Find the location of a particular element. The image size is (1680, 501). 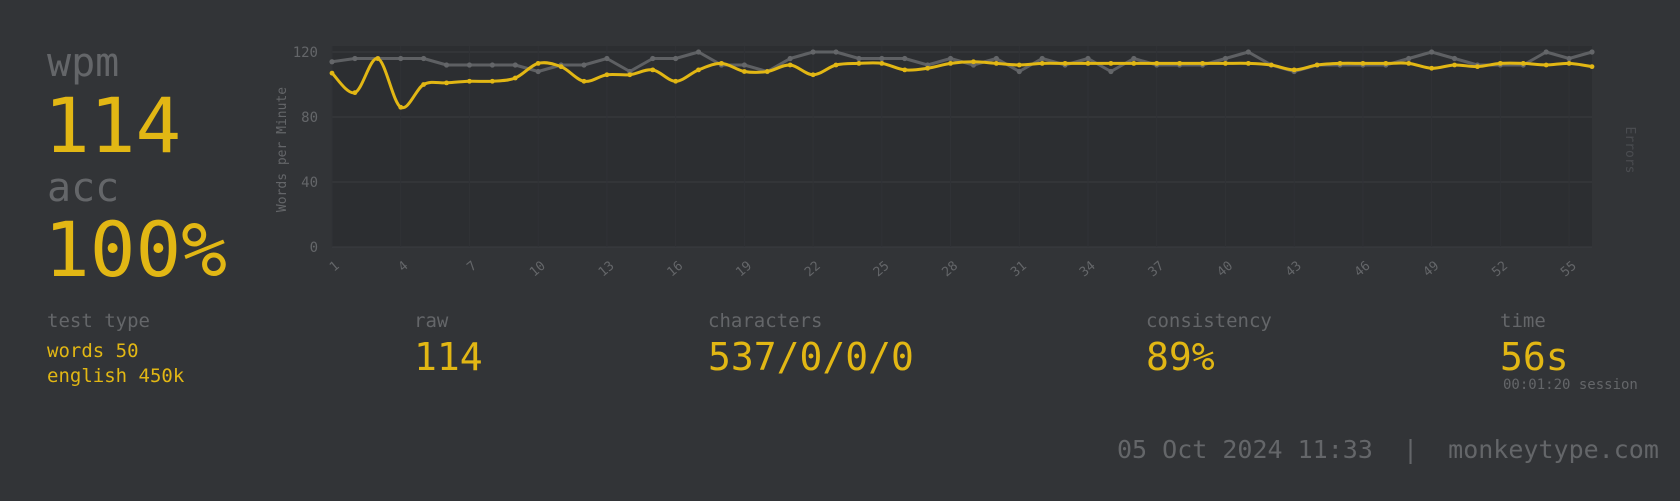

time-label: time is located at coordinates (1523, 321).